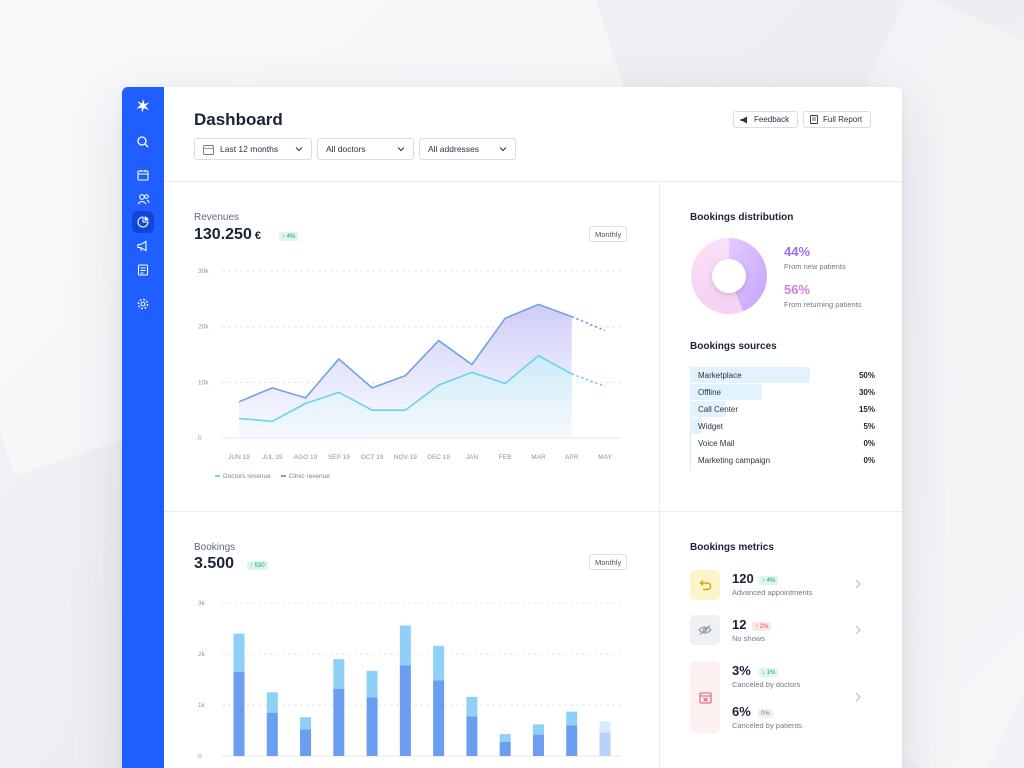  Describe the element at coordinates (732, 547) in the screenshot. I see `metrics-title: Bookings metrics` at that location.